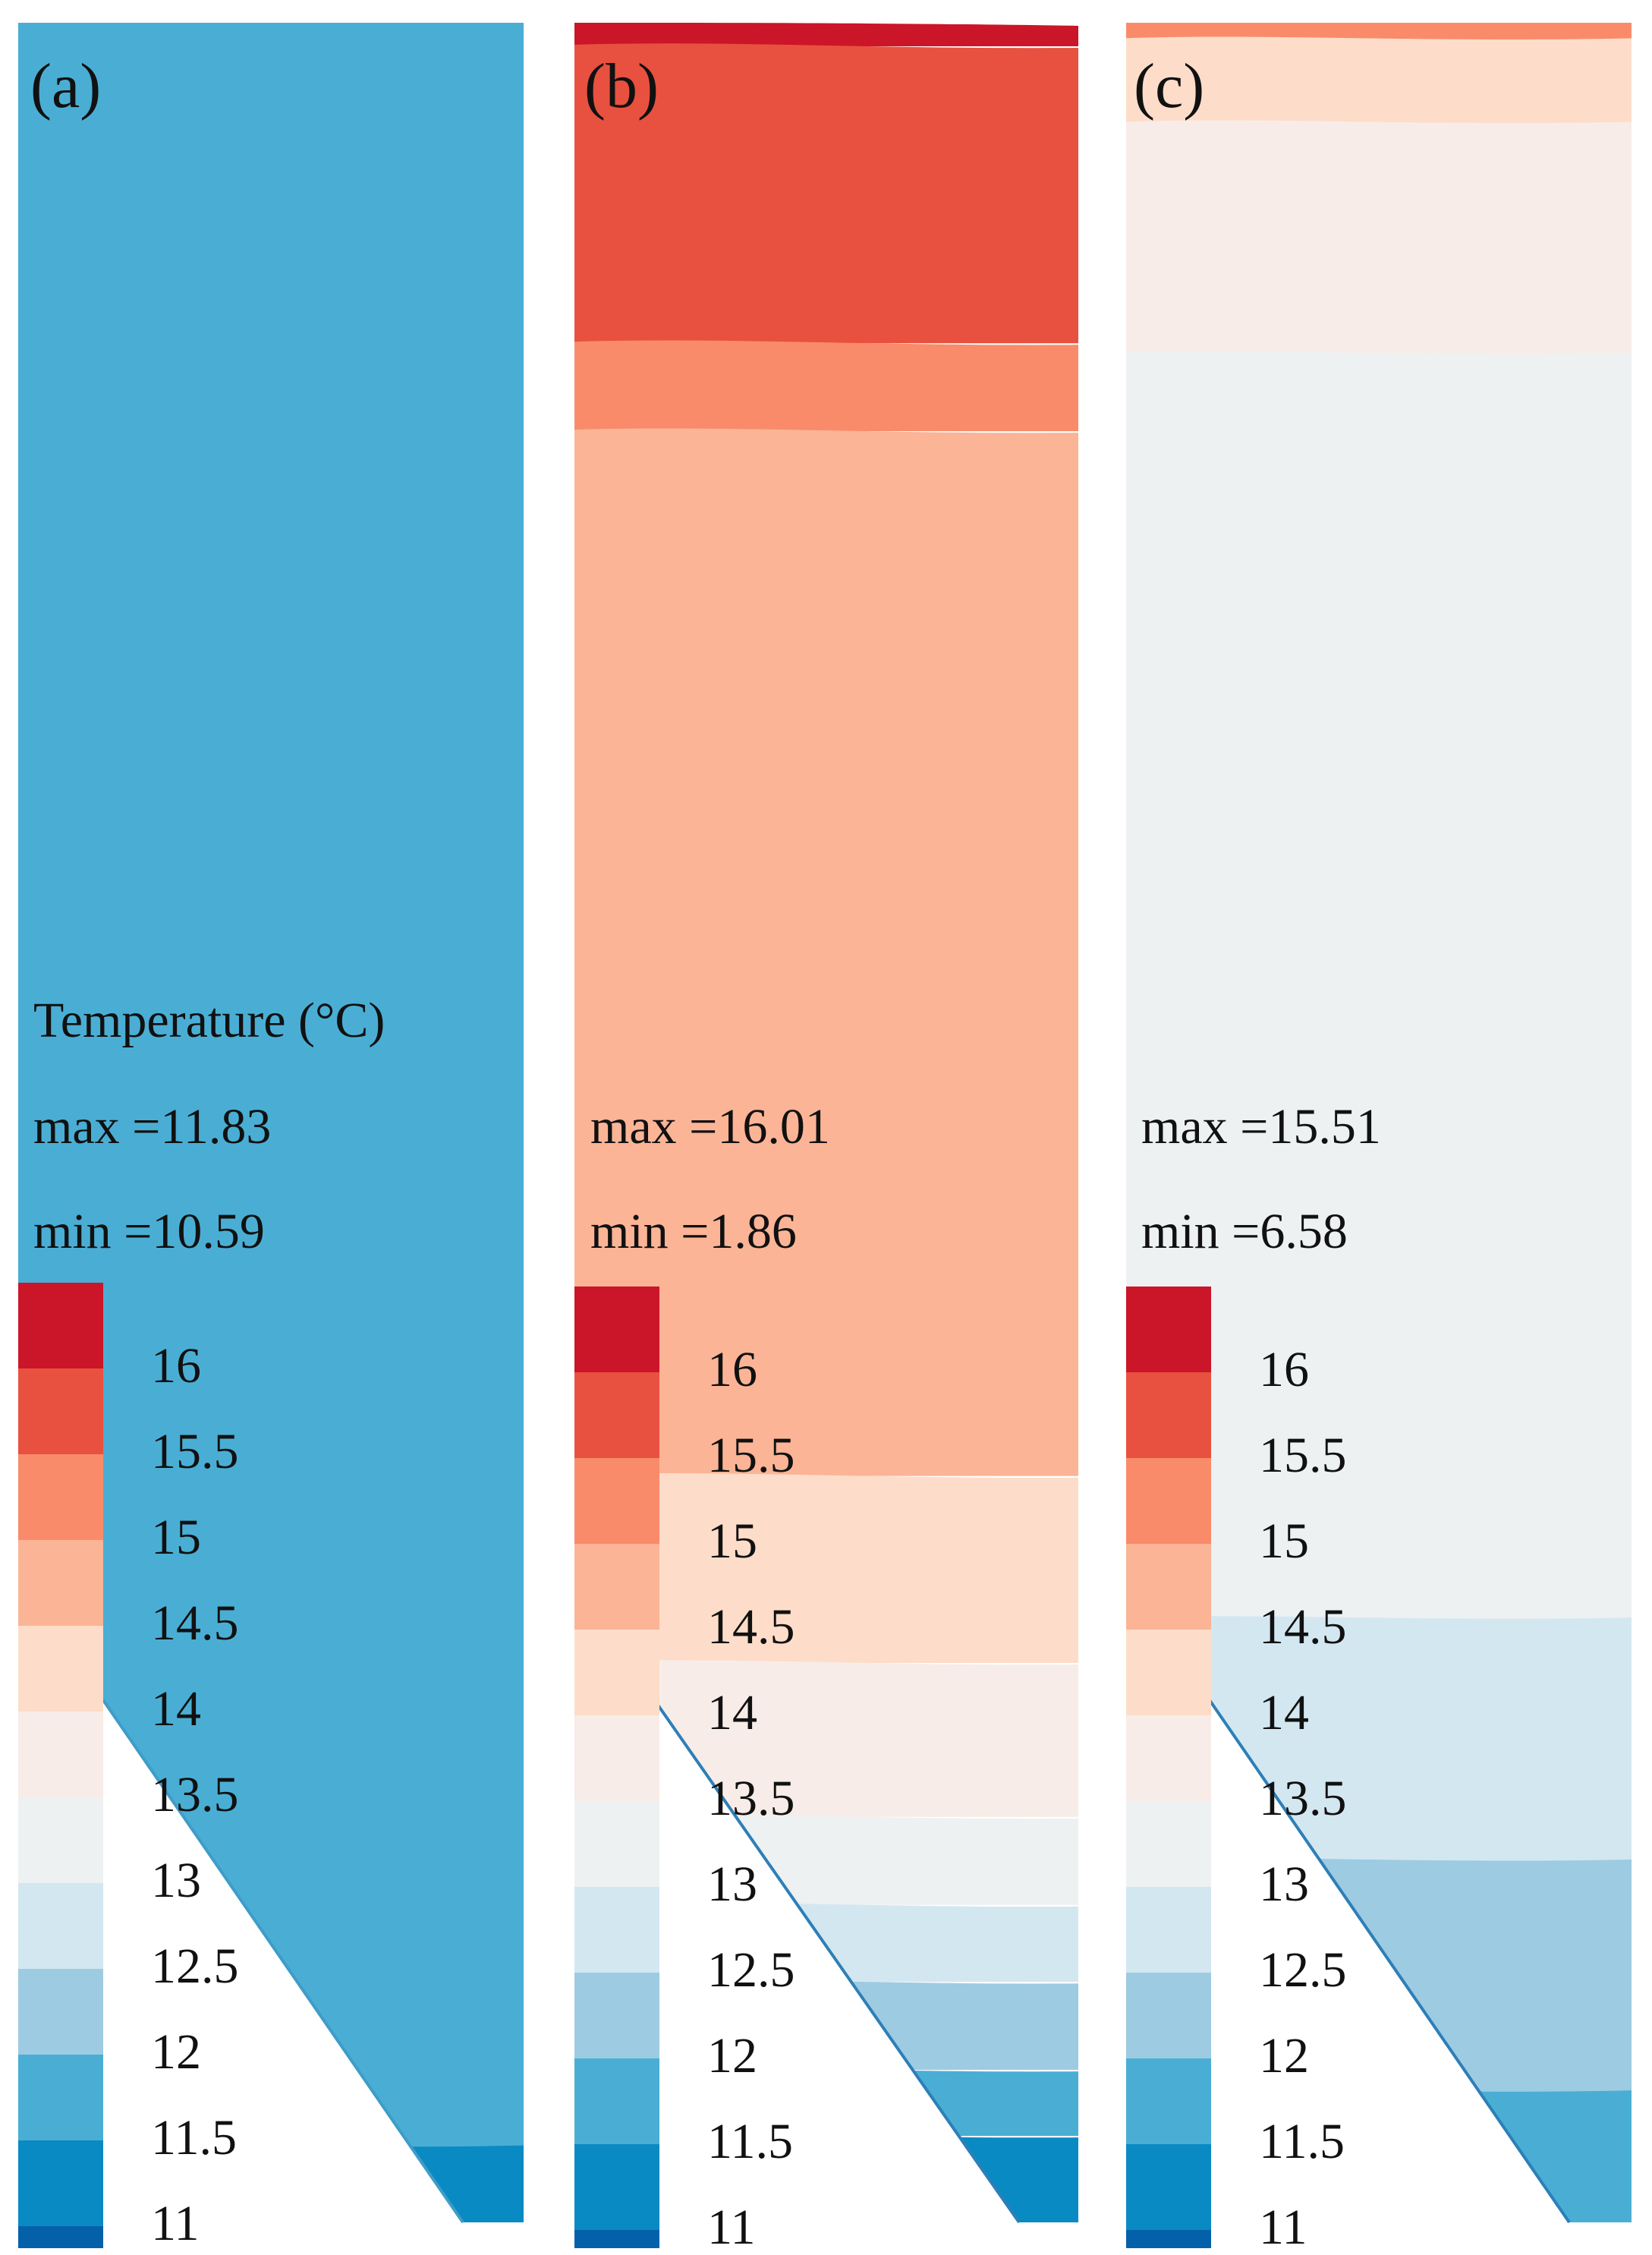  I want to click on colorbar-c-tick-6: 13, so click(1284, 1884).